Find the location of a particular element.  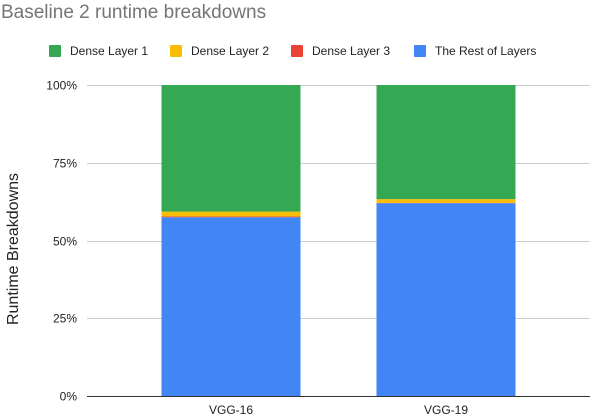

legend-swatch-green is located at coordinates (55, 51).